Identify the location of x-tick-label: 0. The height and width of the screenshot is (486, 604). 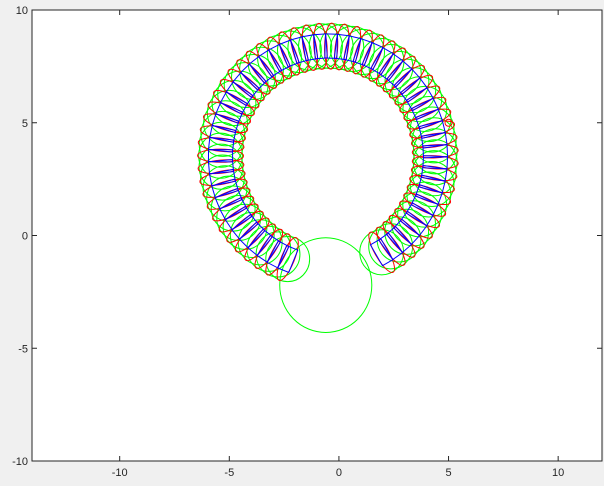
(339, 473).